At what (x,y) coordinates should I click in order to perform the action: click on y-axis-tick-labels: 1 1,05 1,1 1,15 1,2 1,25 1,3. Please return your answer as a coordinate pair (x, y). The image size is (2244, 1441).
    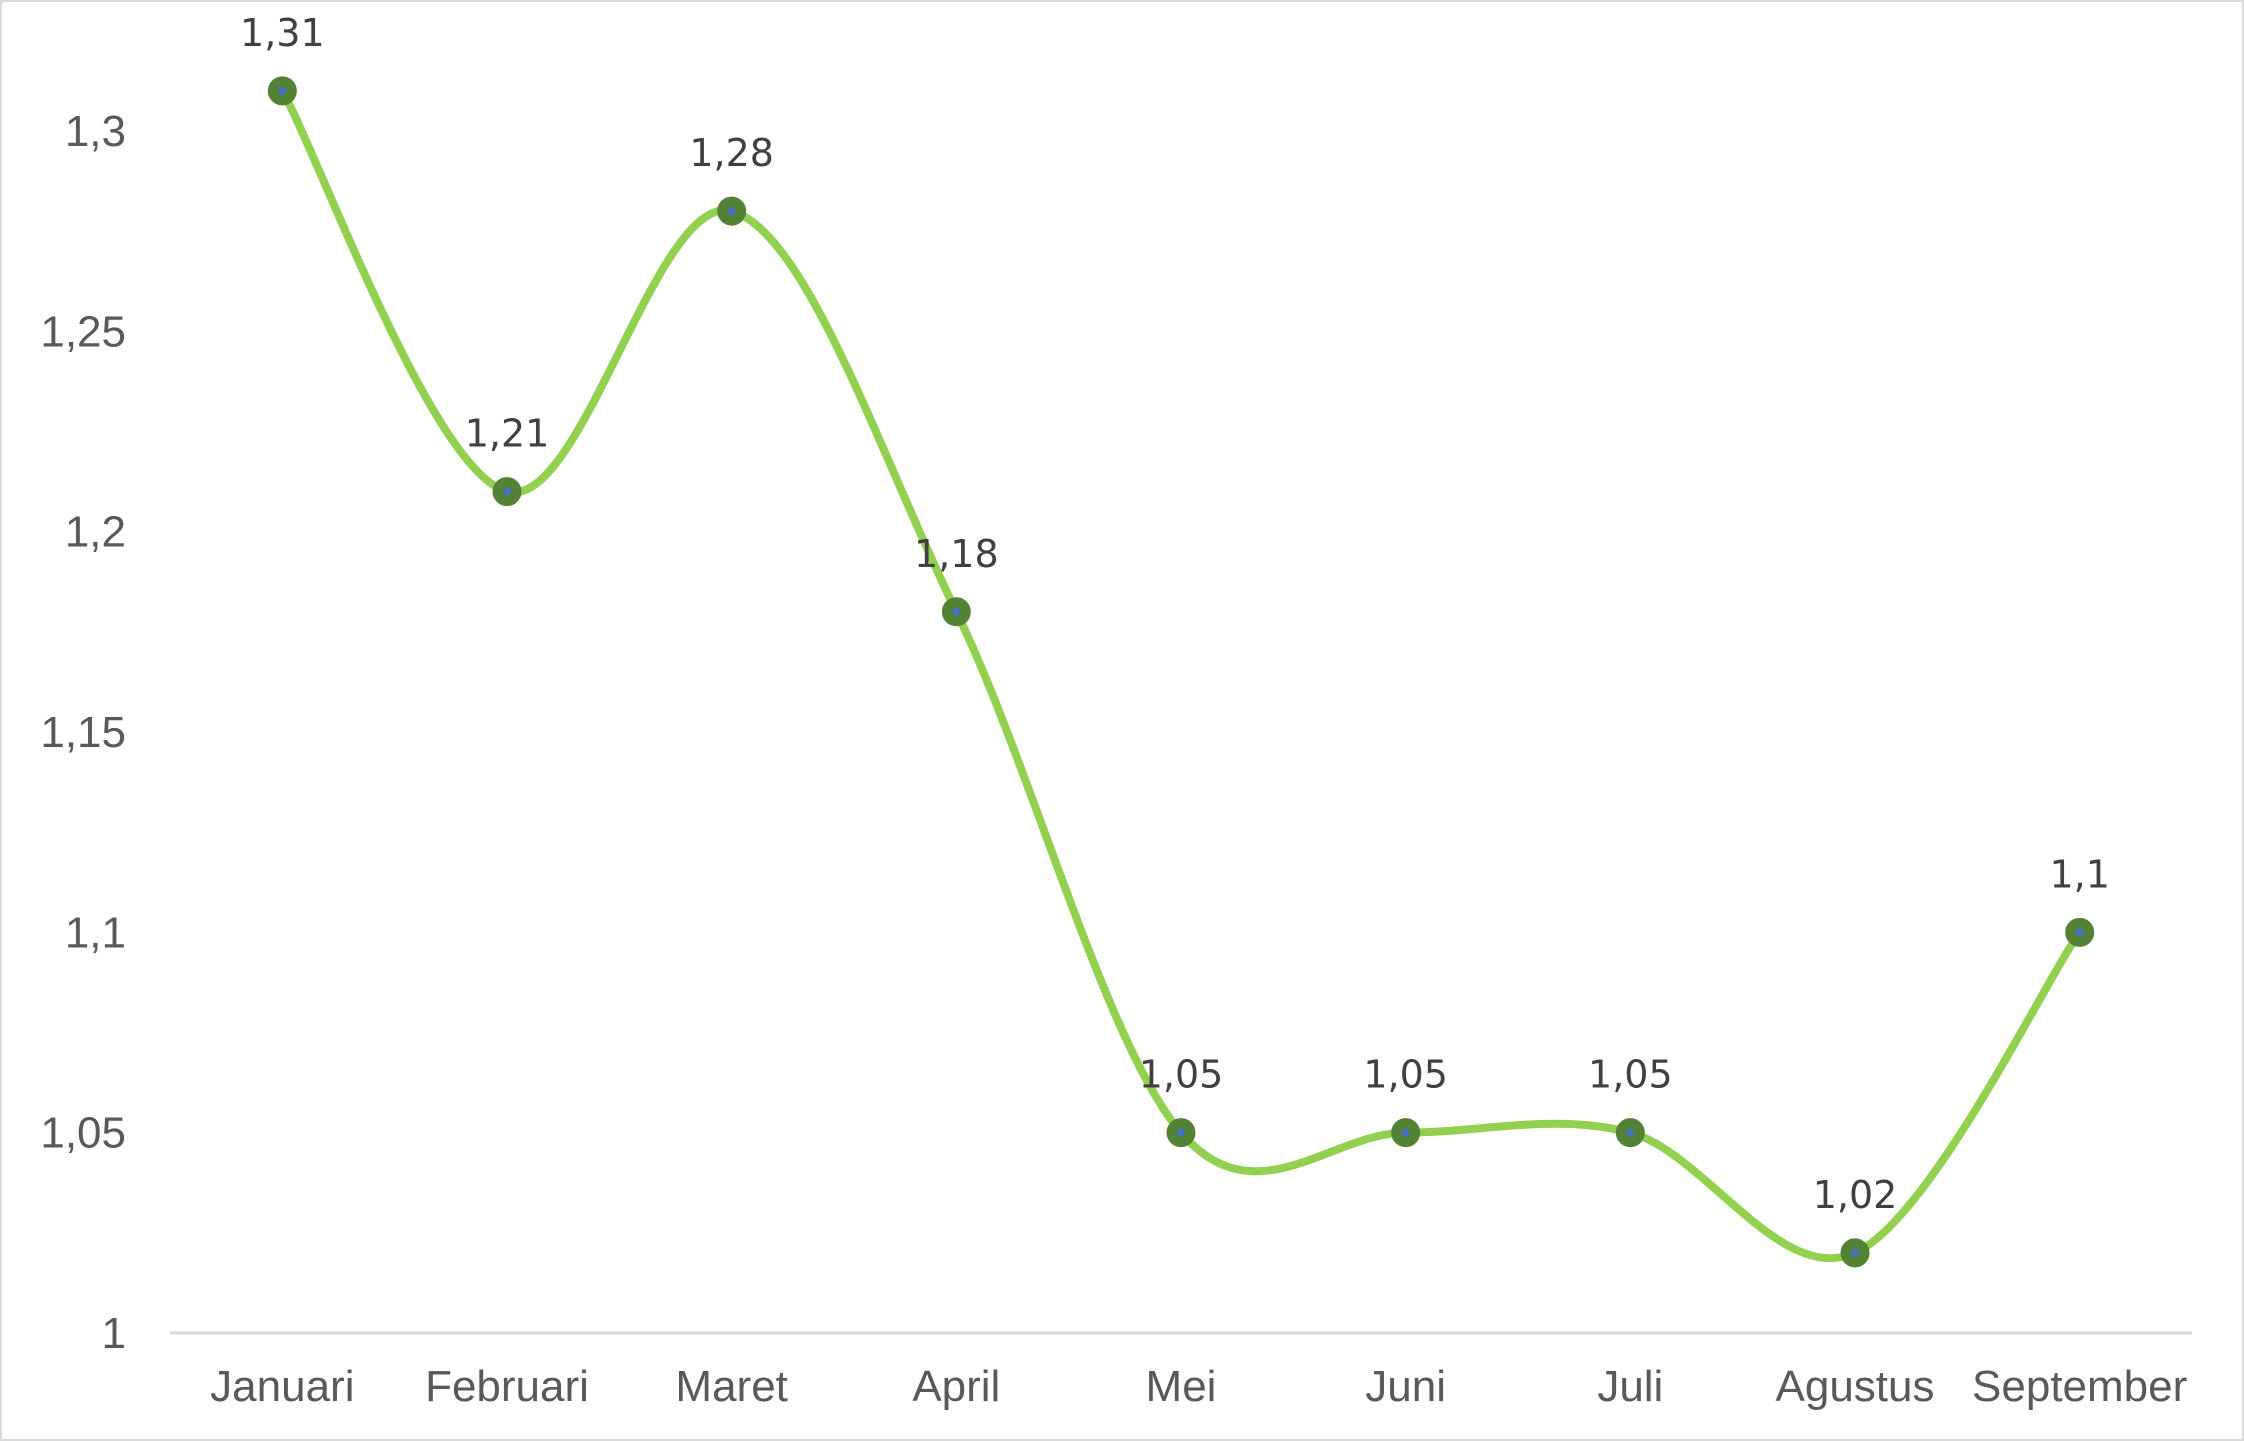
    Looking at the image, I should click on (83, 732).